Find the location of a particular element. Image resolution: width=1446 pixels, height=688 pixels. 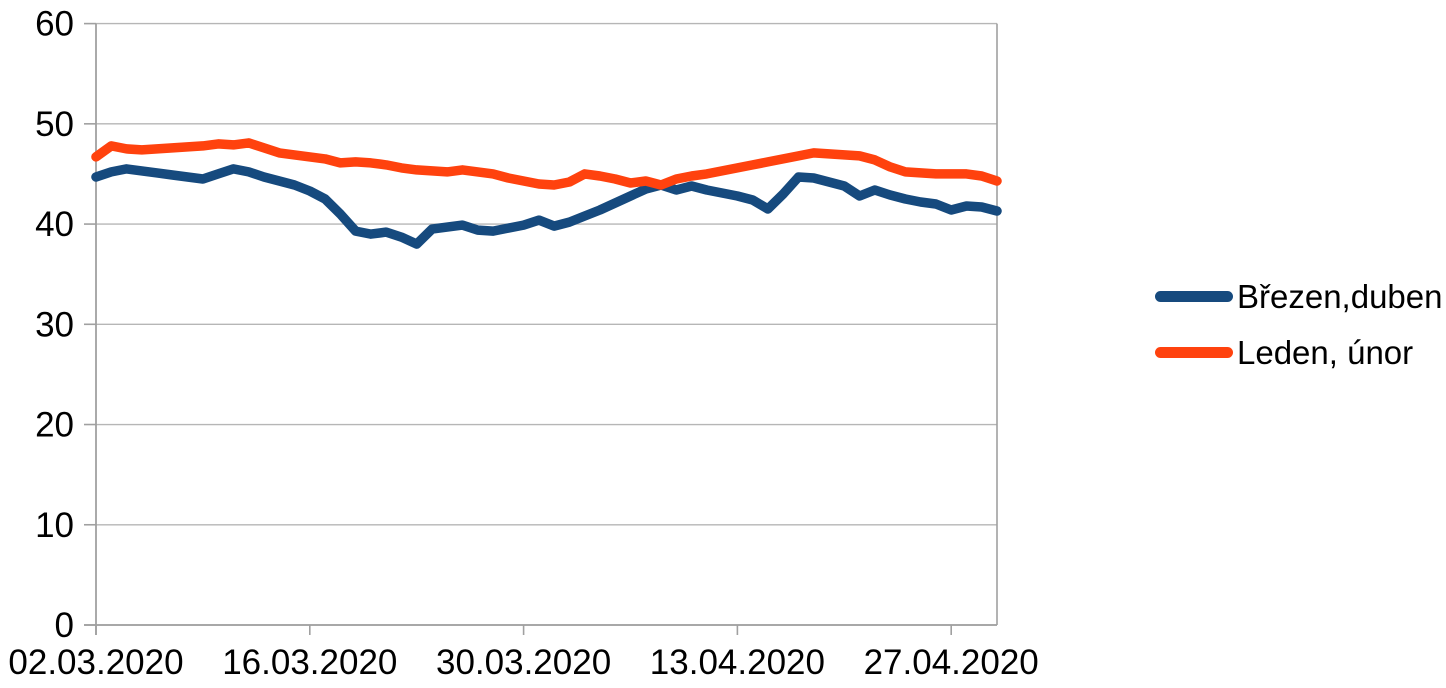

x-axis-label: 30.03.2020 is located at coordinates (523, 662).